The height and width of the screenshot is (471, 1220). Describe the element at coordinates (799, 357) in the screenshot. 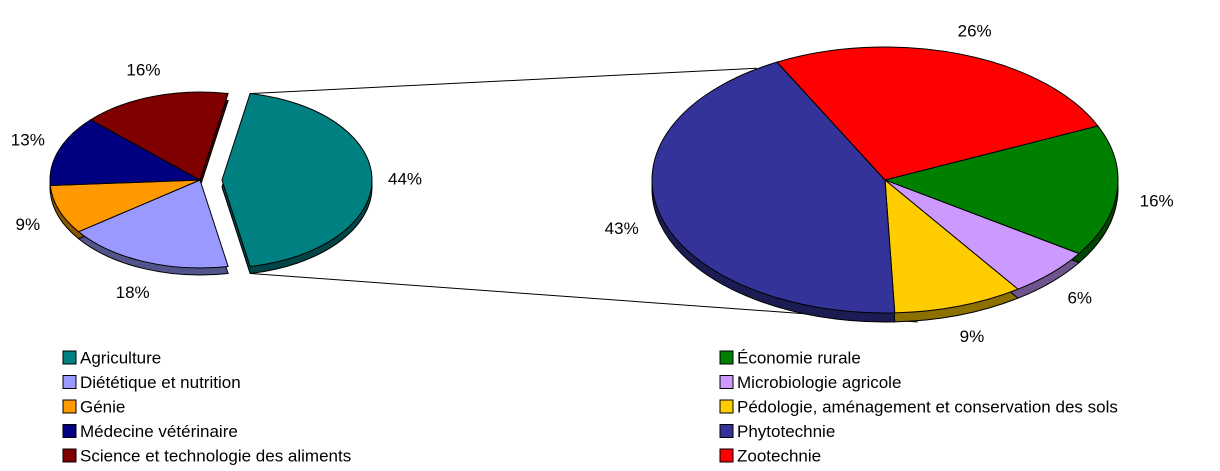

I see `legend-label: Économie rurale` at that location.